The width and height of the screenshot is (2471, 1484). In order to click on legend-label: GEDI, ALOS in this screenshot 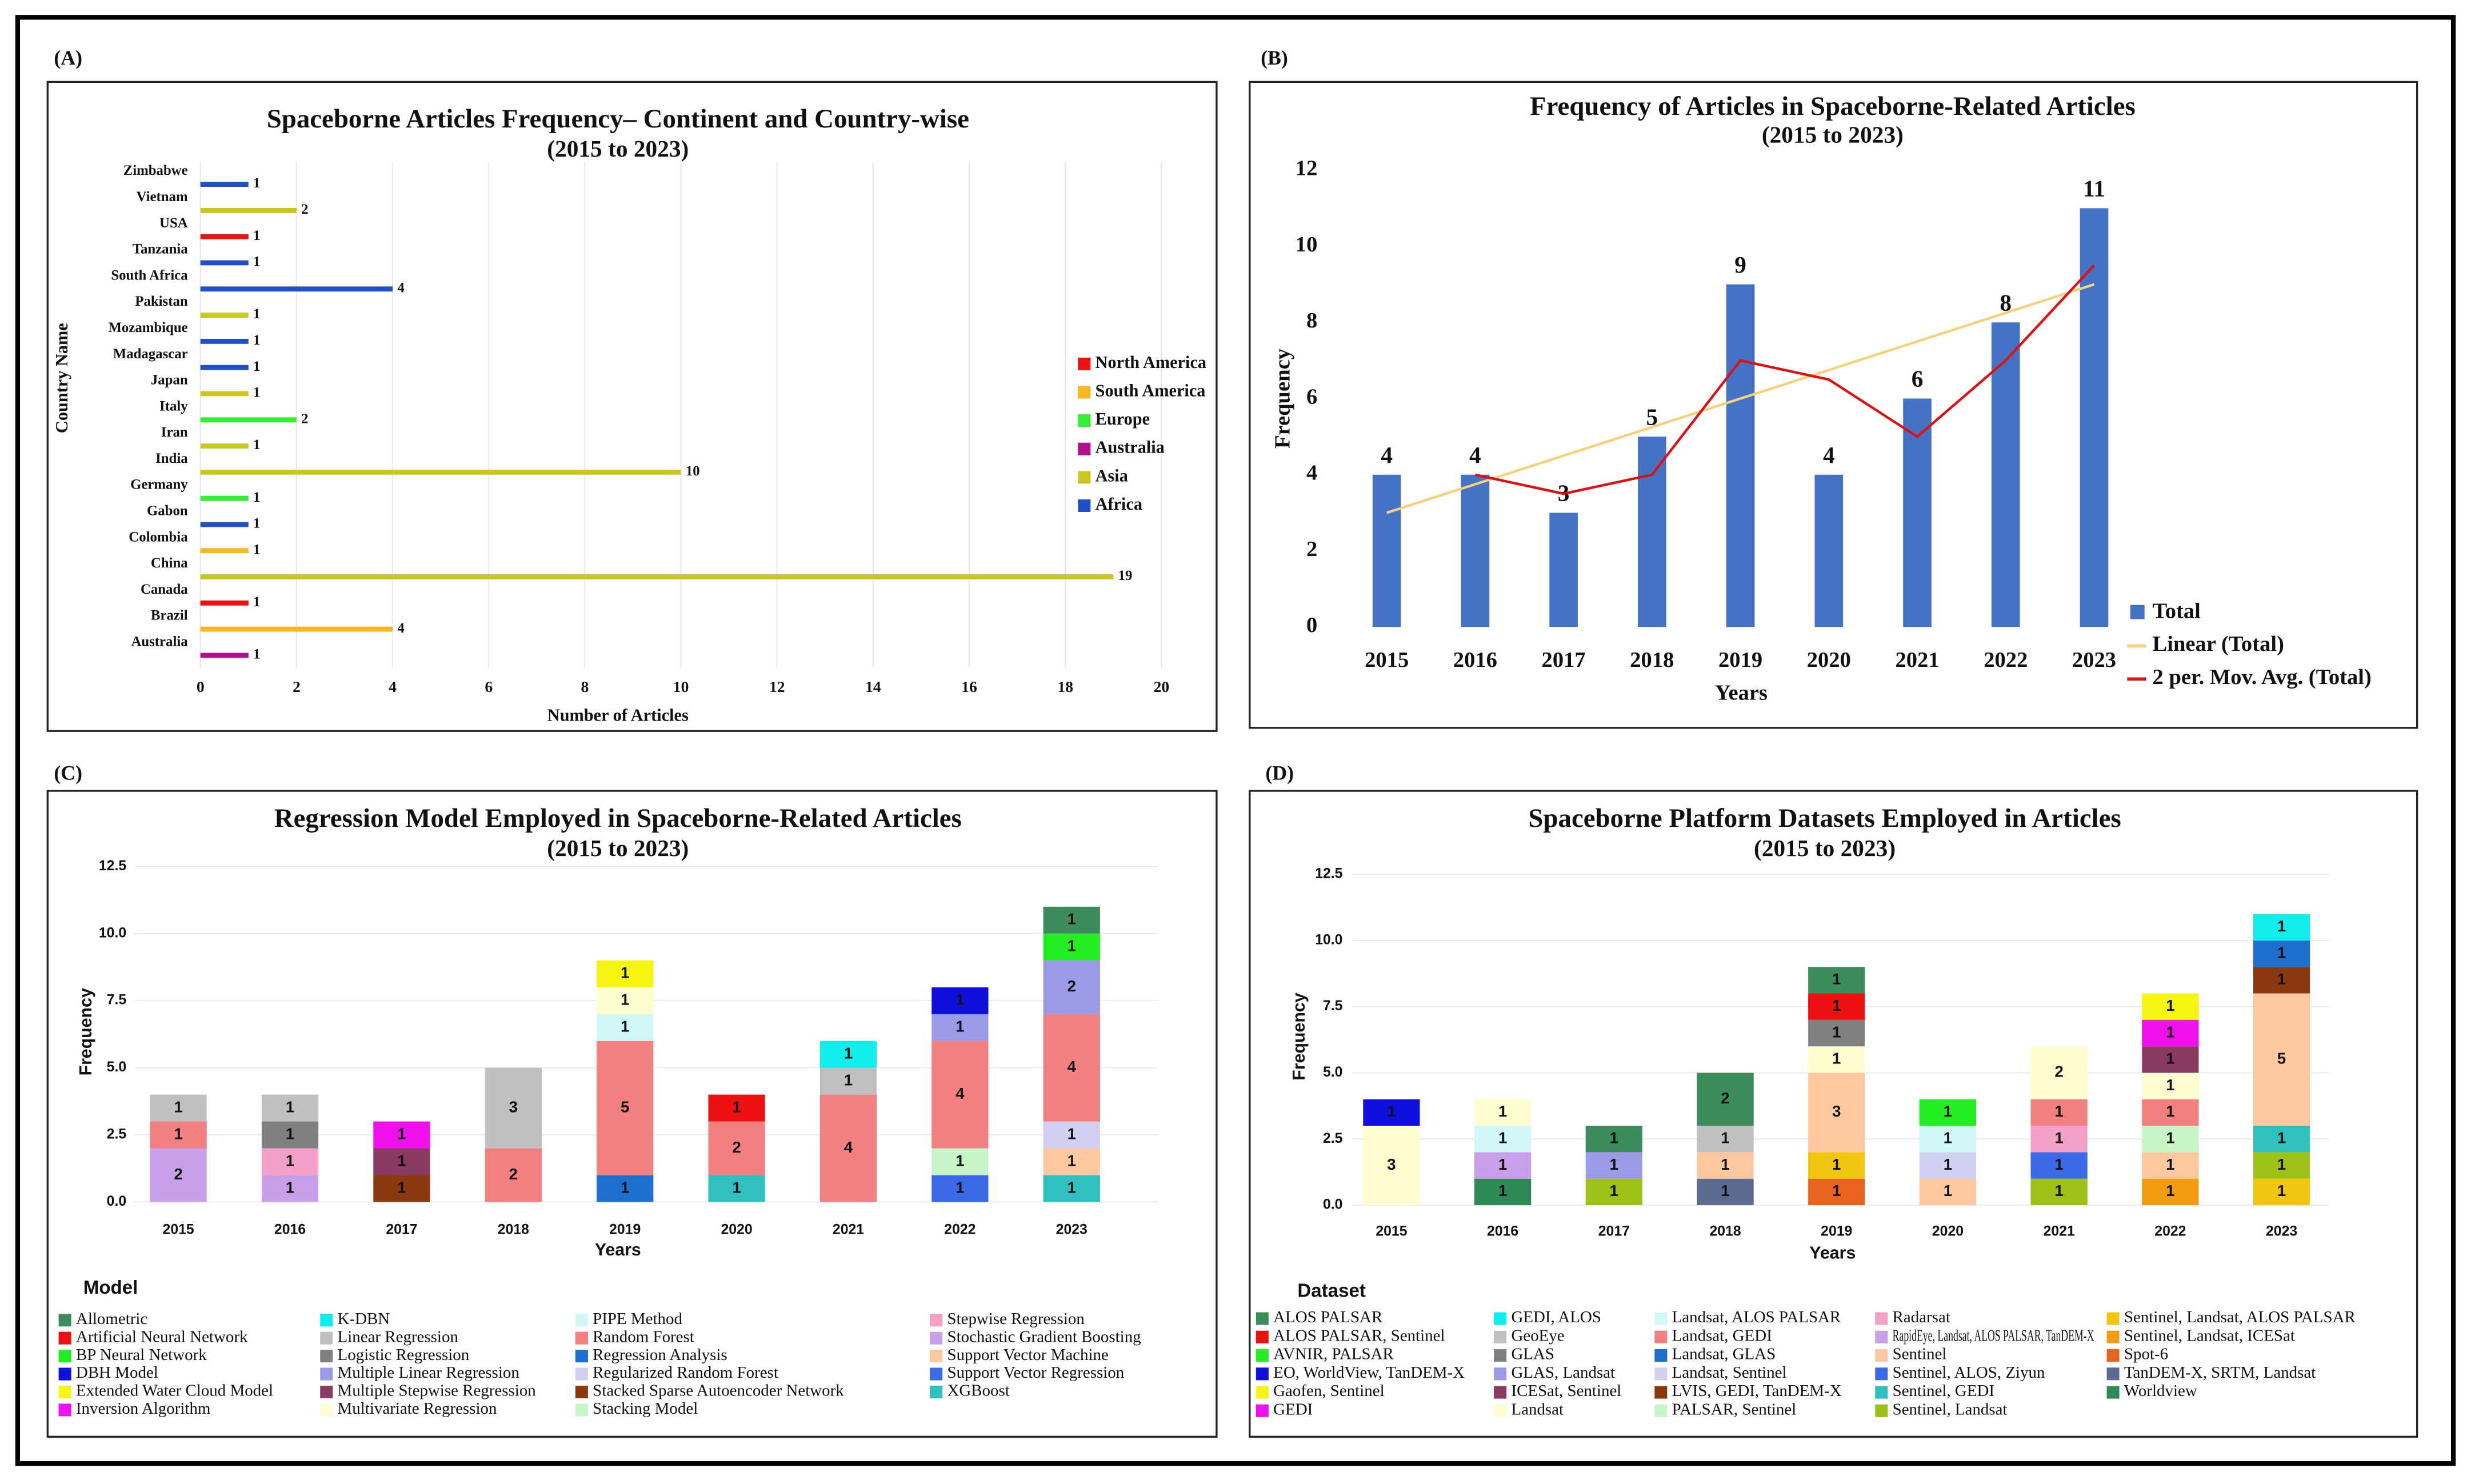, I will do `click(1556, 1317)`.